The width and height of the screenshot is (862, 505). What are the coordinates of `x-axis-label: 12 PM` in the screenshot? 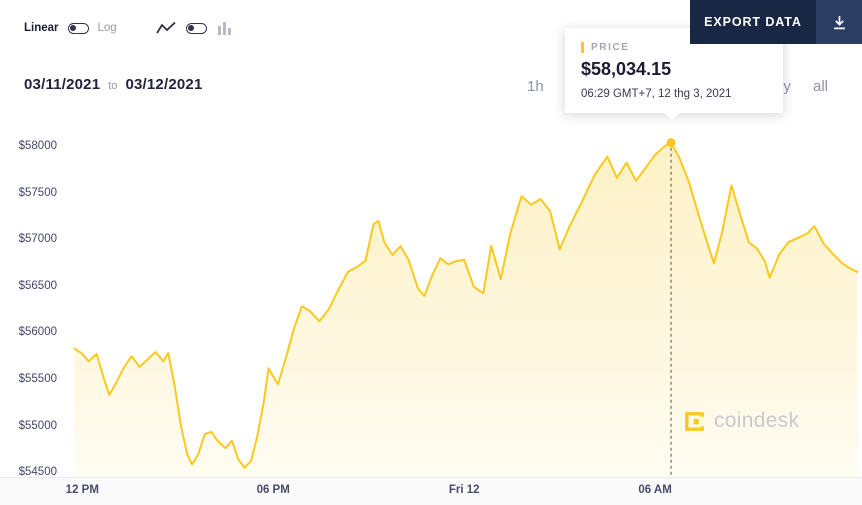 It's located at (82, 490).